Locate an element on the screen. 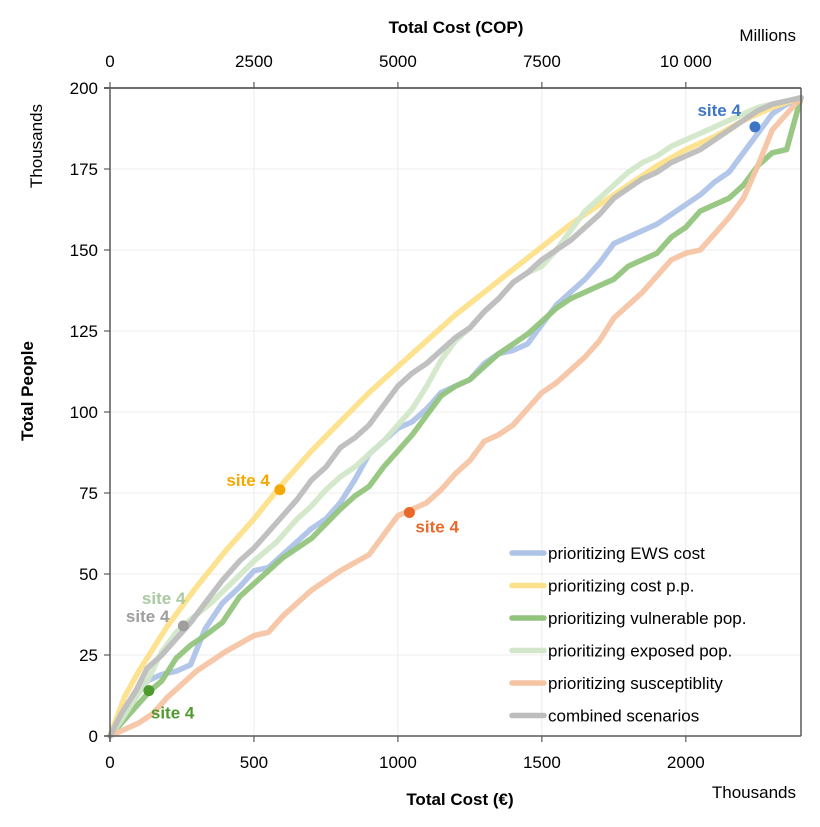 The width and height of the screenshot is (820, 827). site-label-2: site 4 is located at coordinates (173, 713).